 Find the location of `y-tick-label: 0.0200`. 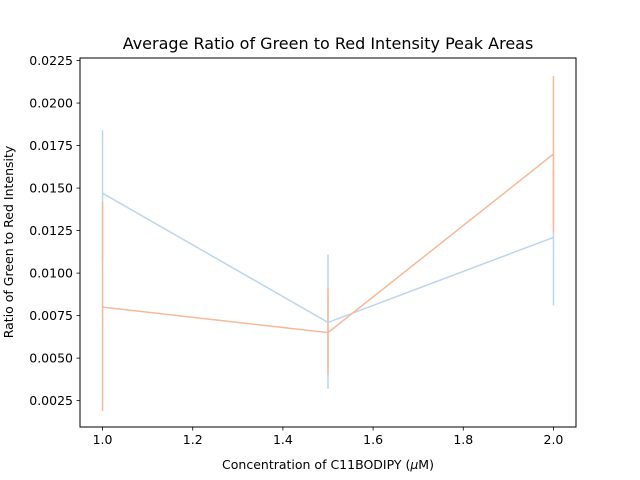

y-tick-label: 0.0200 is located at coordinates (51, 103).